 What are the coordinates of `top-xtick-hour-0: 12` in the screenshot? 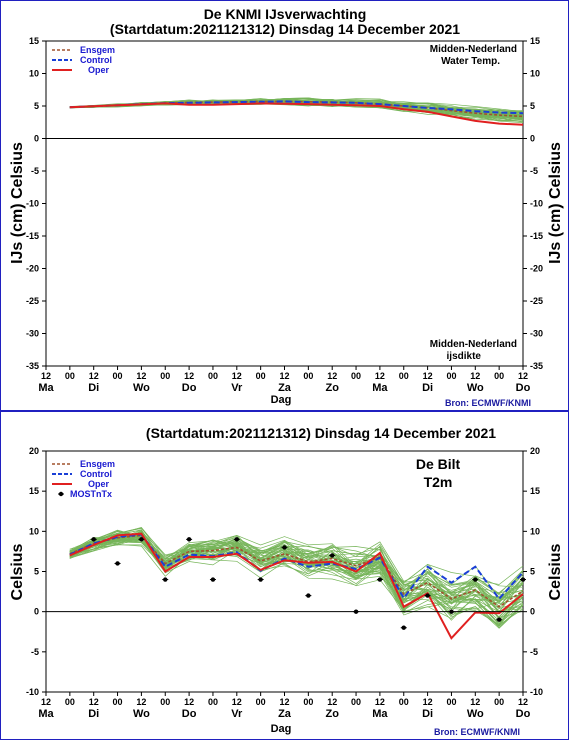 It's located at (46, 376).